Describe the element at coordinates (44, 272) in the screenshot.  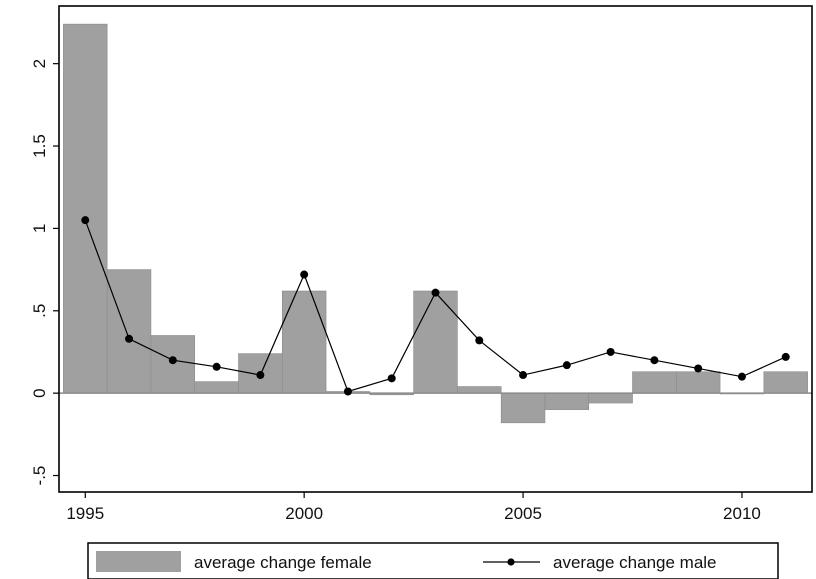
I see `y-axis: -.5 0 .5 1 1.5 2` at that location.